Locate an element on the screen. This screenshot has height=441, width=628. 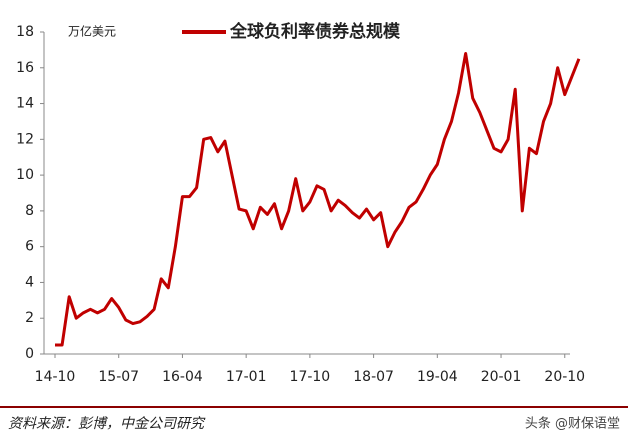
y-tick-label: 4 is located at coordinates (29, 282).